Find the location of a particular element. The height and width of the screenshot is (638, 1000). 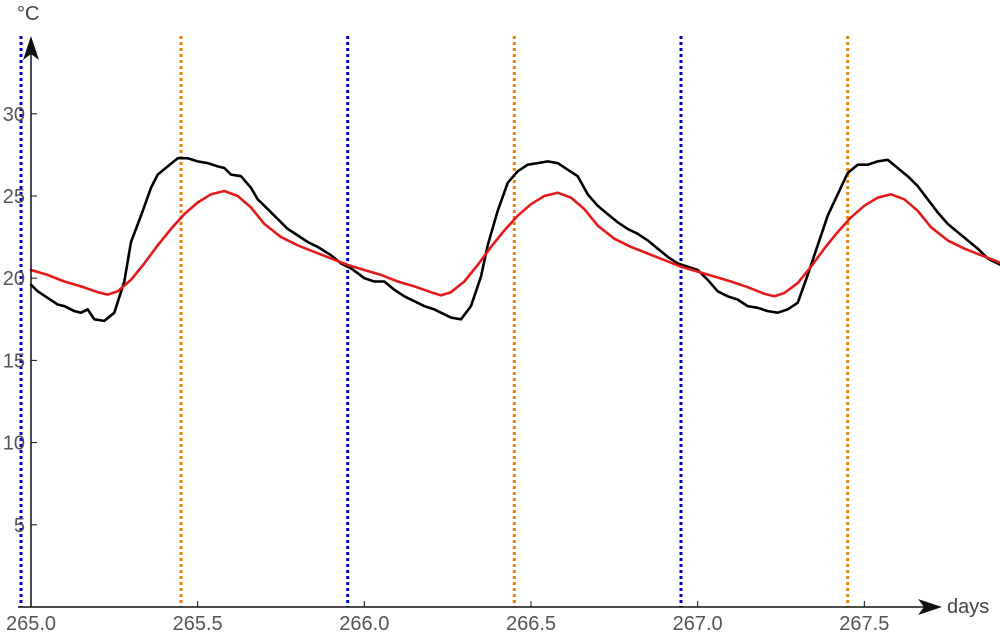

x-tick-label: 267.5 is located at coordinates (864, 624).